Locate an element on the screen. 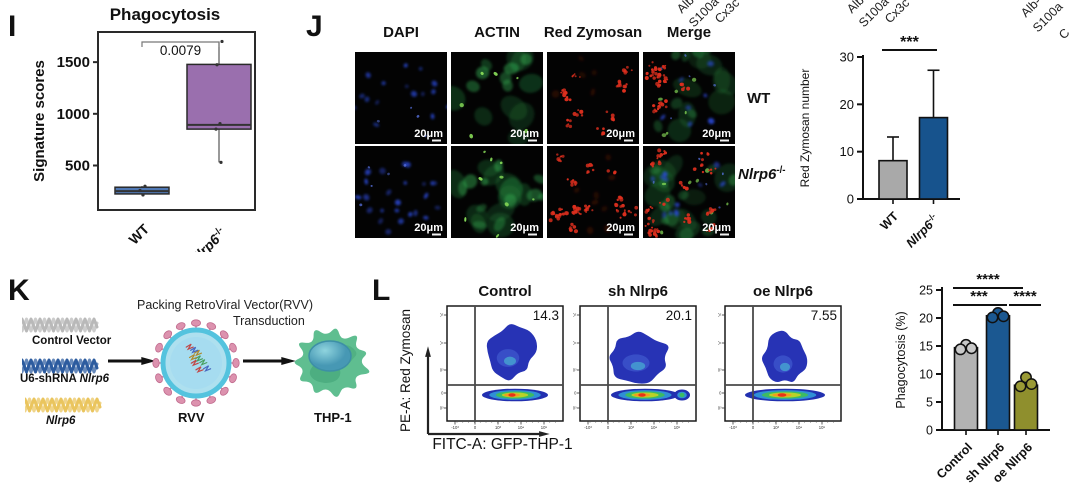  column-header-actin: ACTIN is located at coordinates (497, 32).